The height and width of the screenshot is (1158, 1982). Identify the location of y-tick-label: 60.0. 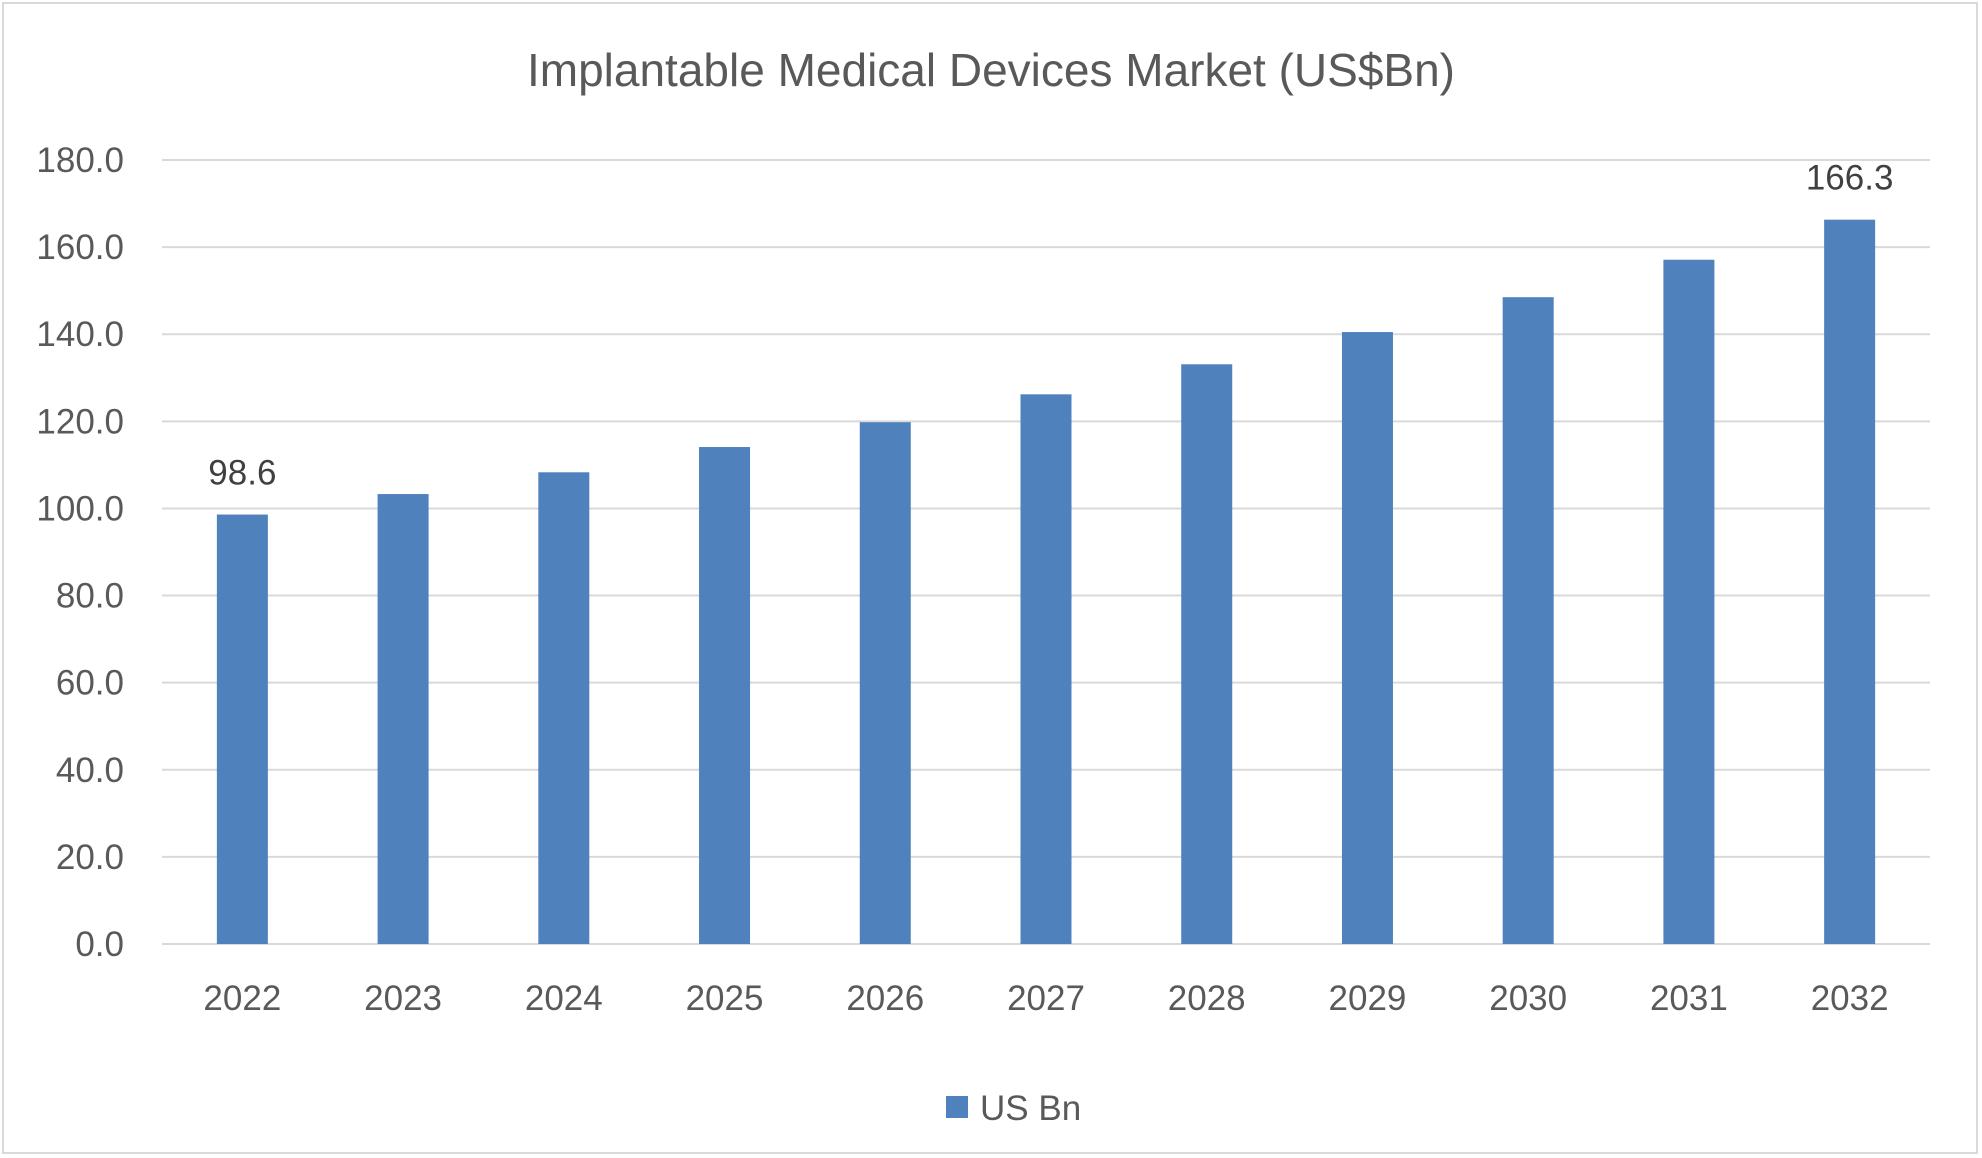
(90, 683).